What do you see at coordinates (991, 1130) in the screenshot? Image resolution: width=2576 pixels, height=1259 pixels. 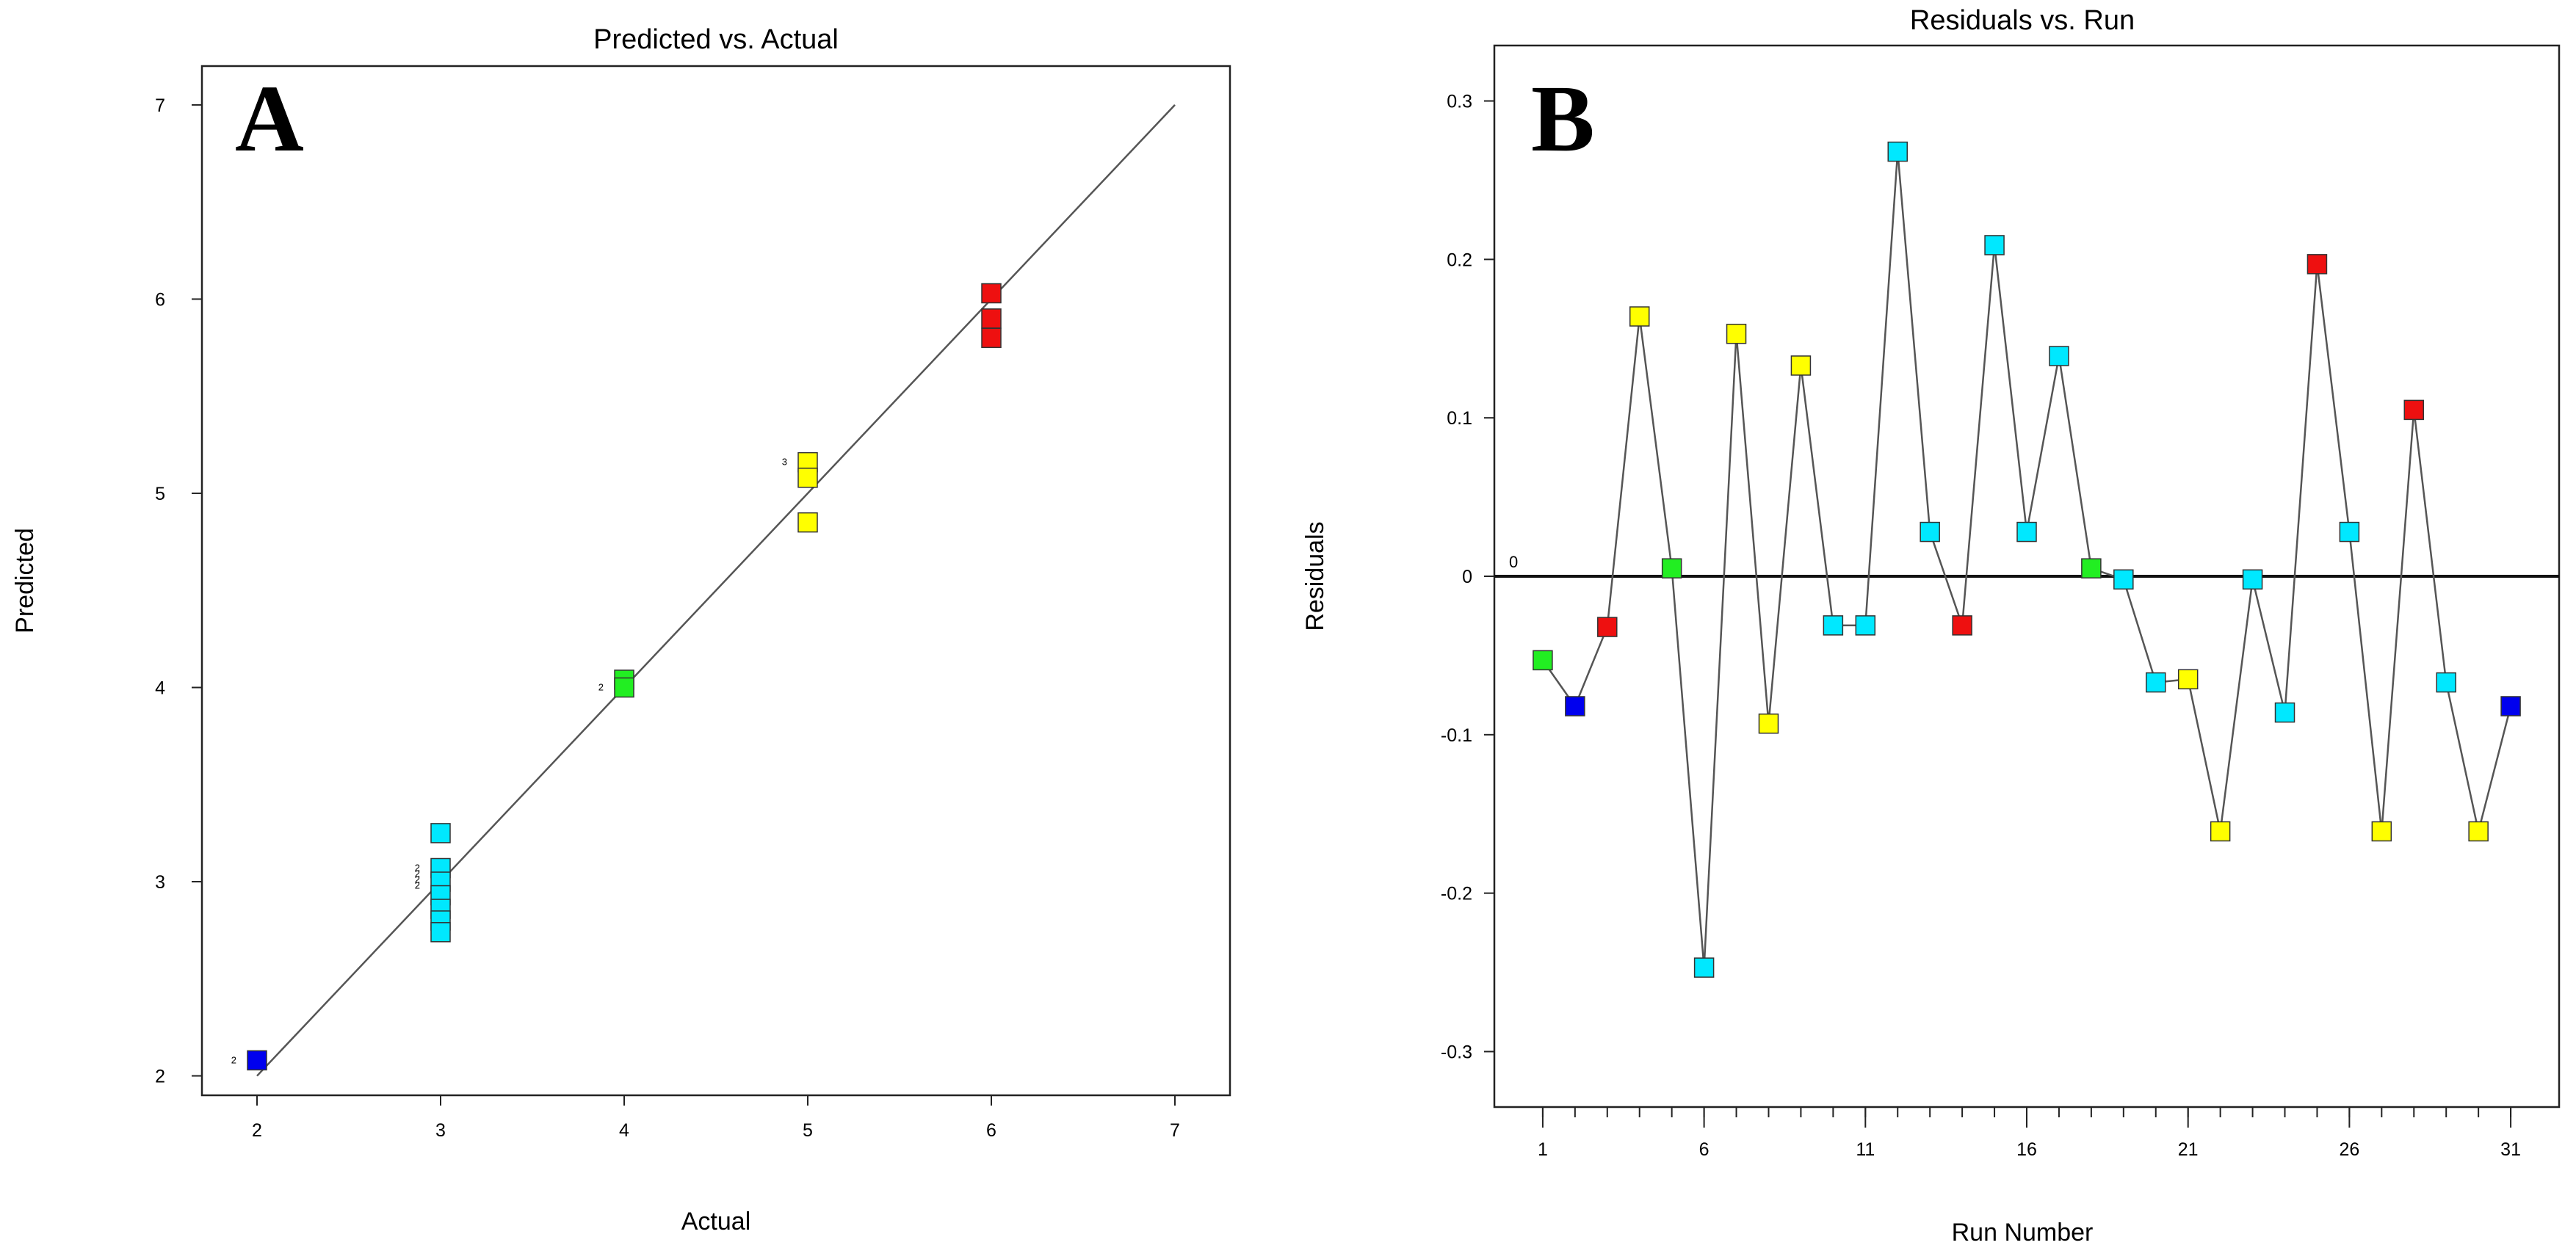 I see `chart-a-x-tick-label: 6` at bounding box center [991, 1130].